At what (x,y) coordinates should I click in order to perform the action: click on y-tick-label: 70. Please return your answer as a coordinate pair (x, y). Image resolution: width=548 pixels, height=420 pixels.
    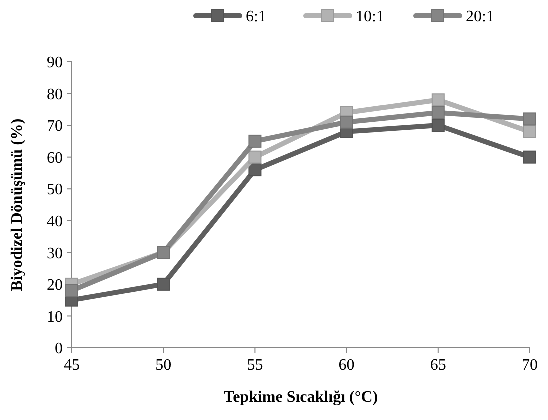
    Looking at the image, I should click on (55, 127).